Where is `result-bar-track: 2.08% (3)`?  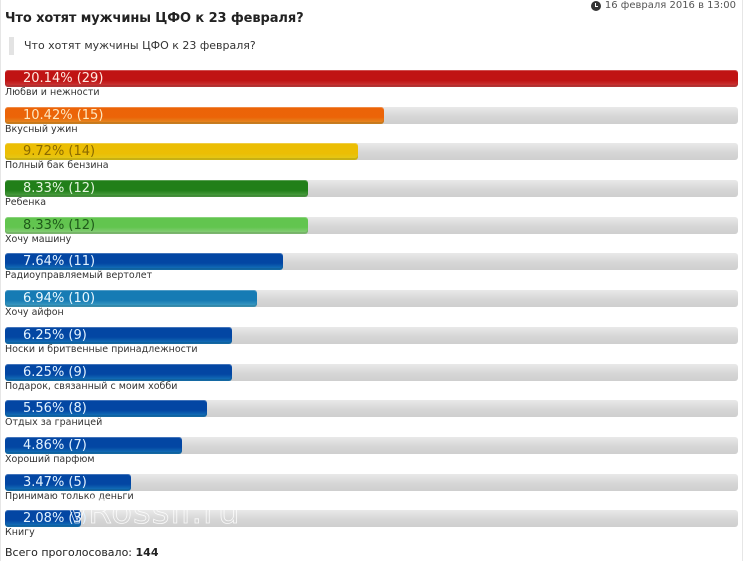
result-bar-track: 2.08% (3) is located at coordinates (371, 519).